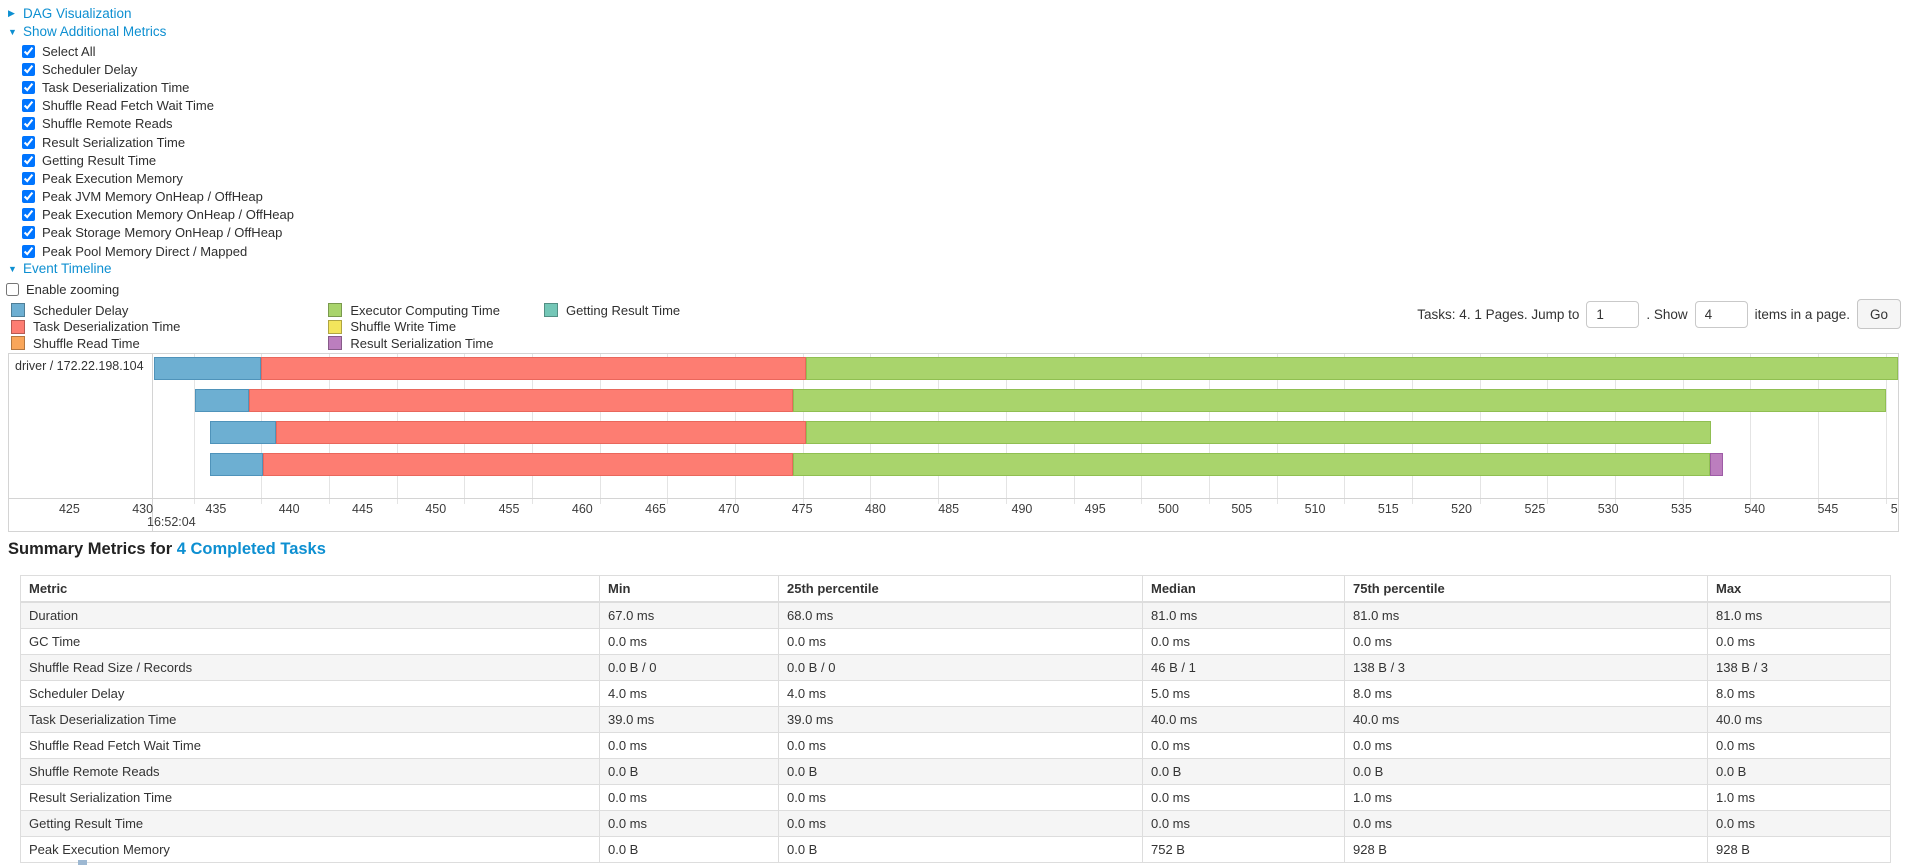 The height and width of the screenshot is (865, 1907). Describe the element at coordinates (1894, 509) in the screenshot. I see `axis-tick-label: 550` at that location.